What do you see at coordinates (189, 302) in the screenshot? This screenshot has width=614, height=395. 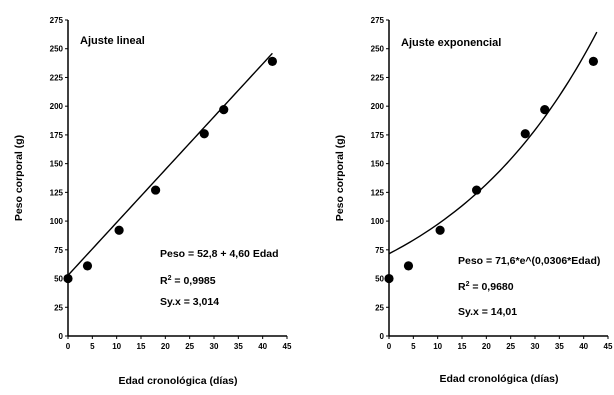 I see `syx-label: Sy.x = 3,014` at bounding box center [189, 302].